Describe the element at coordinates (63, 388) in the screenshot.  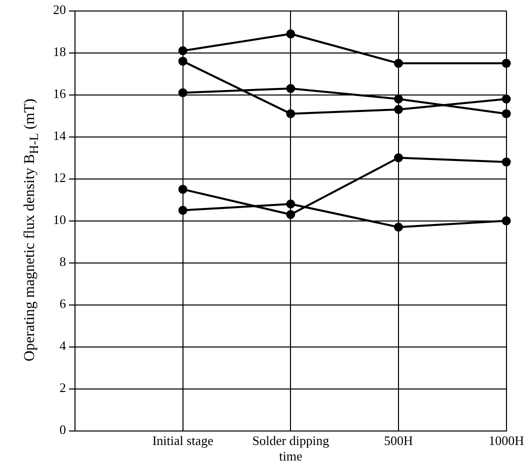
I see `y-tick-label: 2` at that location.